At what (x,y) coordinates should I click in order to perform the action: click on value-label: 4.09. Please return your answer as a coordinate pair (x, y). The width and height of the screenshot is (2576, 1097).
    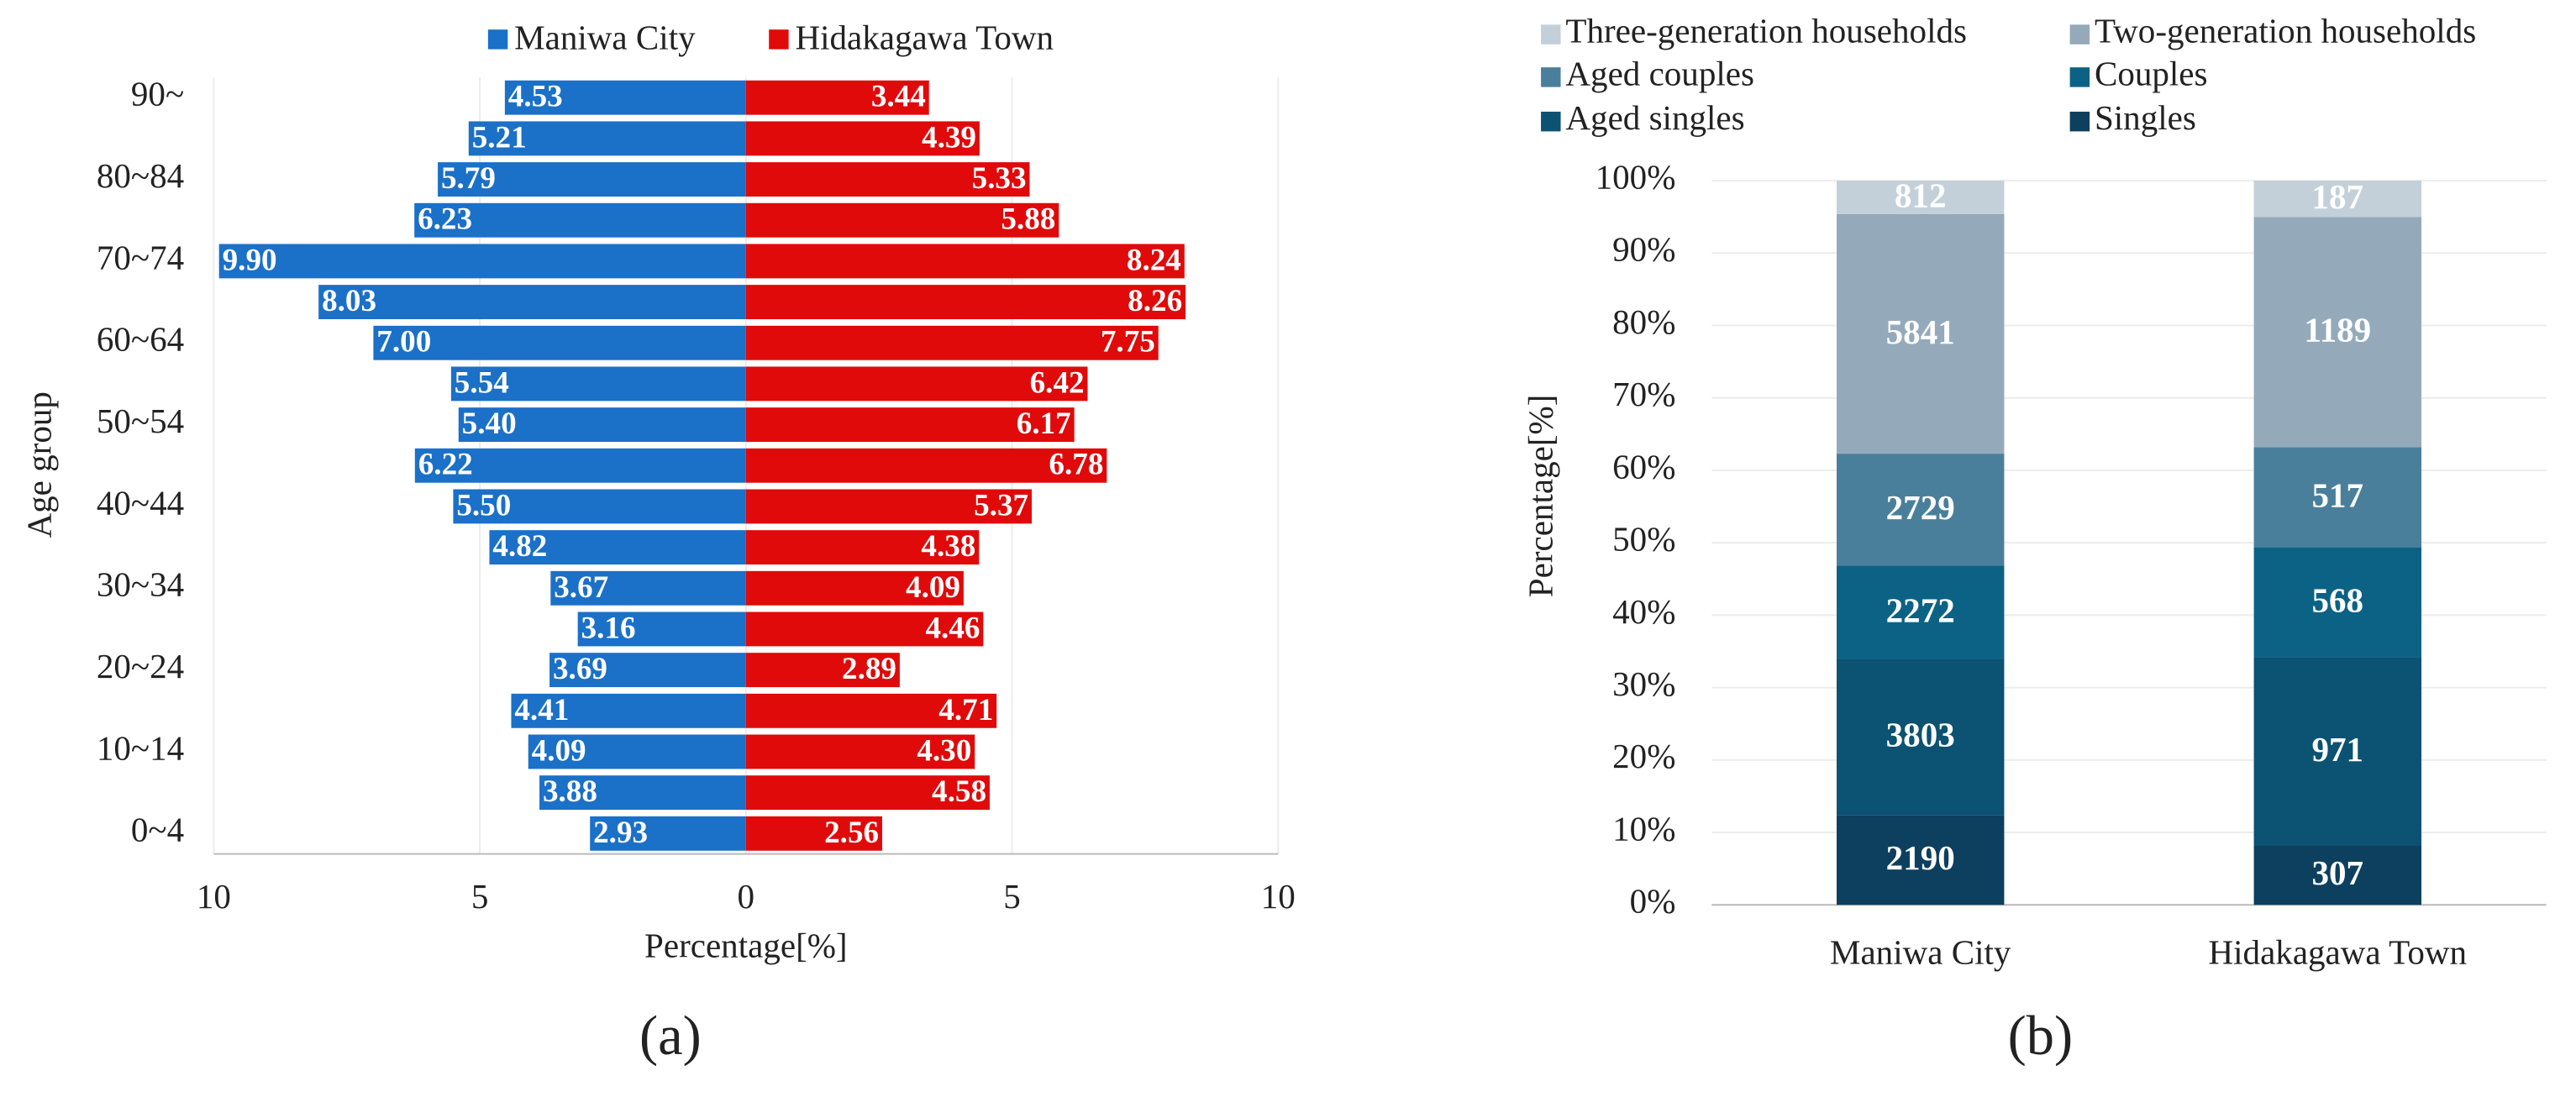
    Looking at the image, I should click on (933, 587).